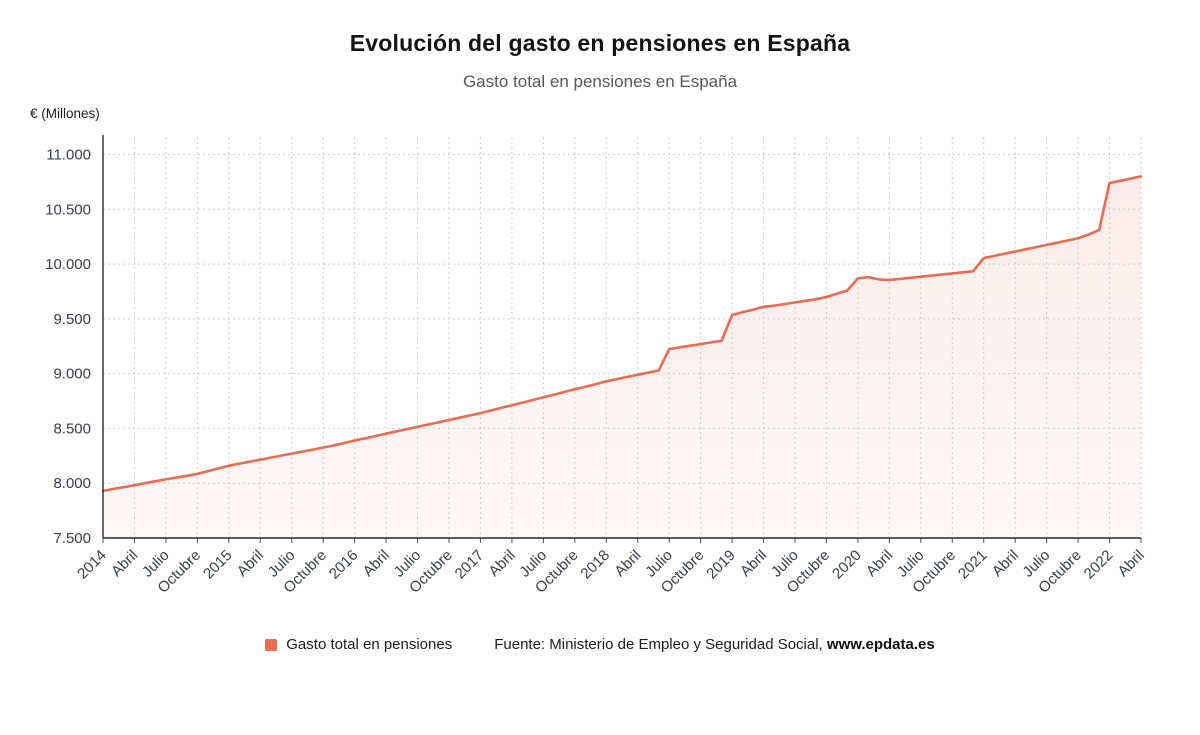 The width and height of the screenshot is (1200, 735). What do you see at coordinates (369, 644) in the screenshot?
I see `legend-label: Gasto total en pensiones` at bounding box center [369, 644].